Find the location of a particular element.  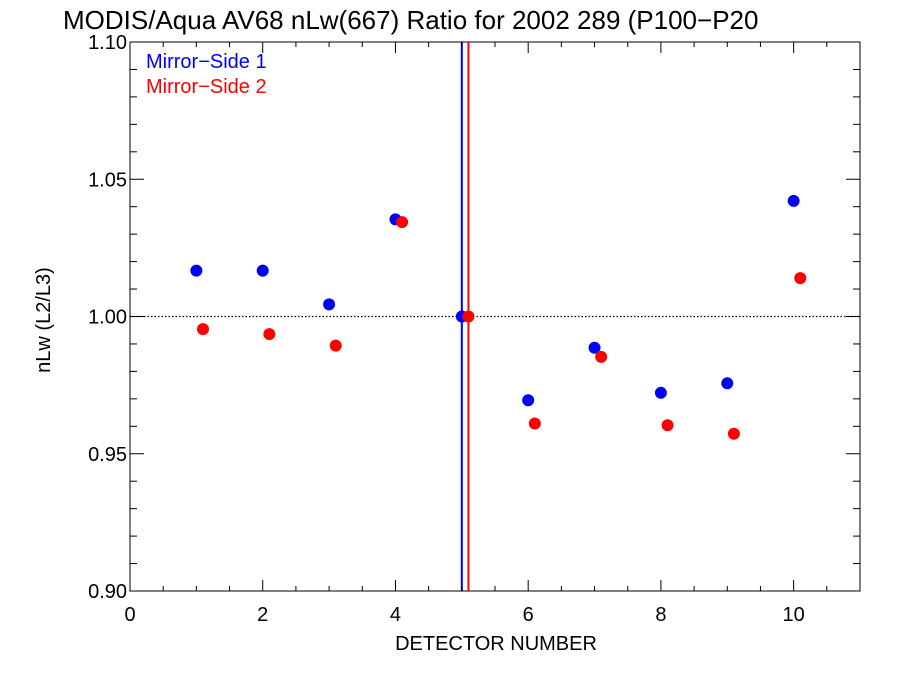

y-tick-label: 0.90 is located at coordinates (107, 592).